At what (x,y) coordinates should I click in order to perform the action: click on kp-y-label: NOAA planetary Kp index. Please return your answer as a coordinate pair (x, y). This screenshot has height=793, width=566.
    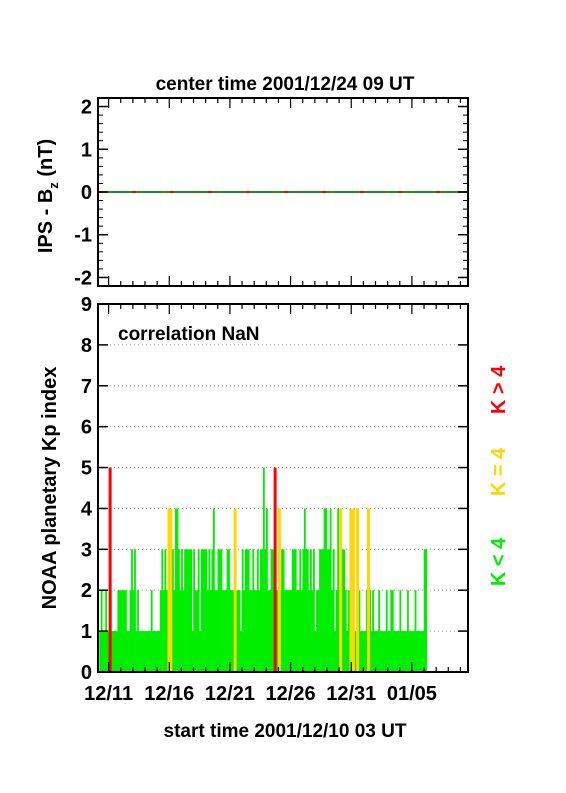
    Looking at the image, I should click on (50, 488).